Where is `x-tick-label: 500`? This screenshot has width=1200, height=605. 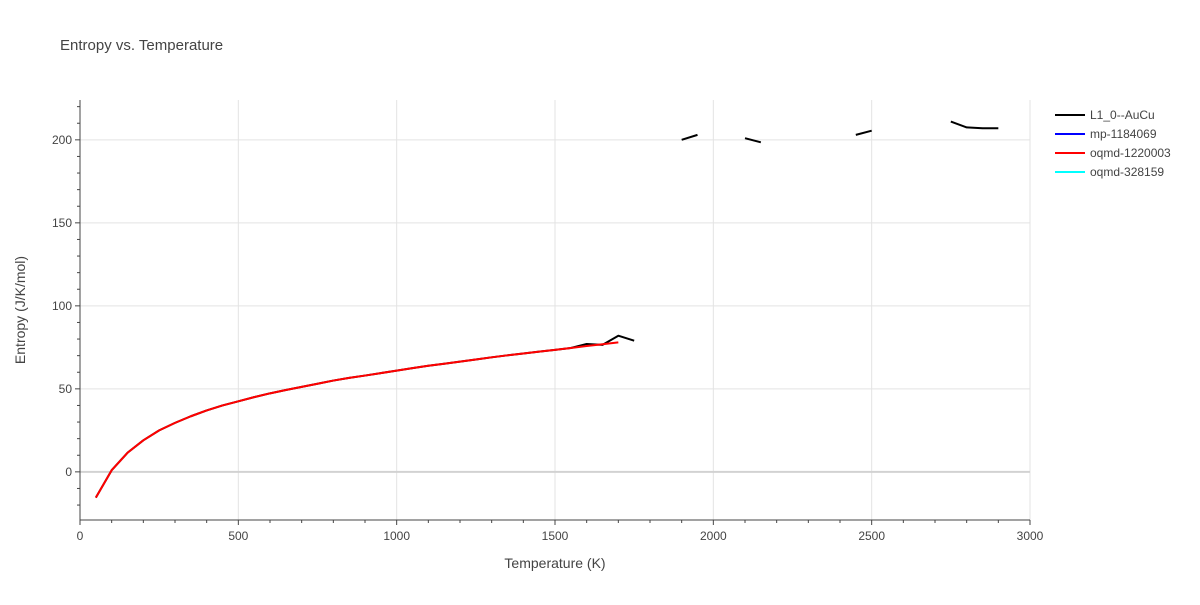 x-tick-label: 500 is located at coordinates (238, 536).